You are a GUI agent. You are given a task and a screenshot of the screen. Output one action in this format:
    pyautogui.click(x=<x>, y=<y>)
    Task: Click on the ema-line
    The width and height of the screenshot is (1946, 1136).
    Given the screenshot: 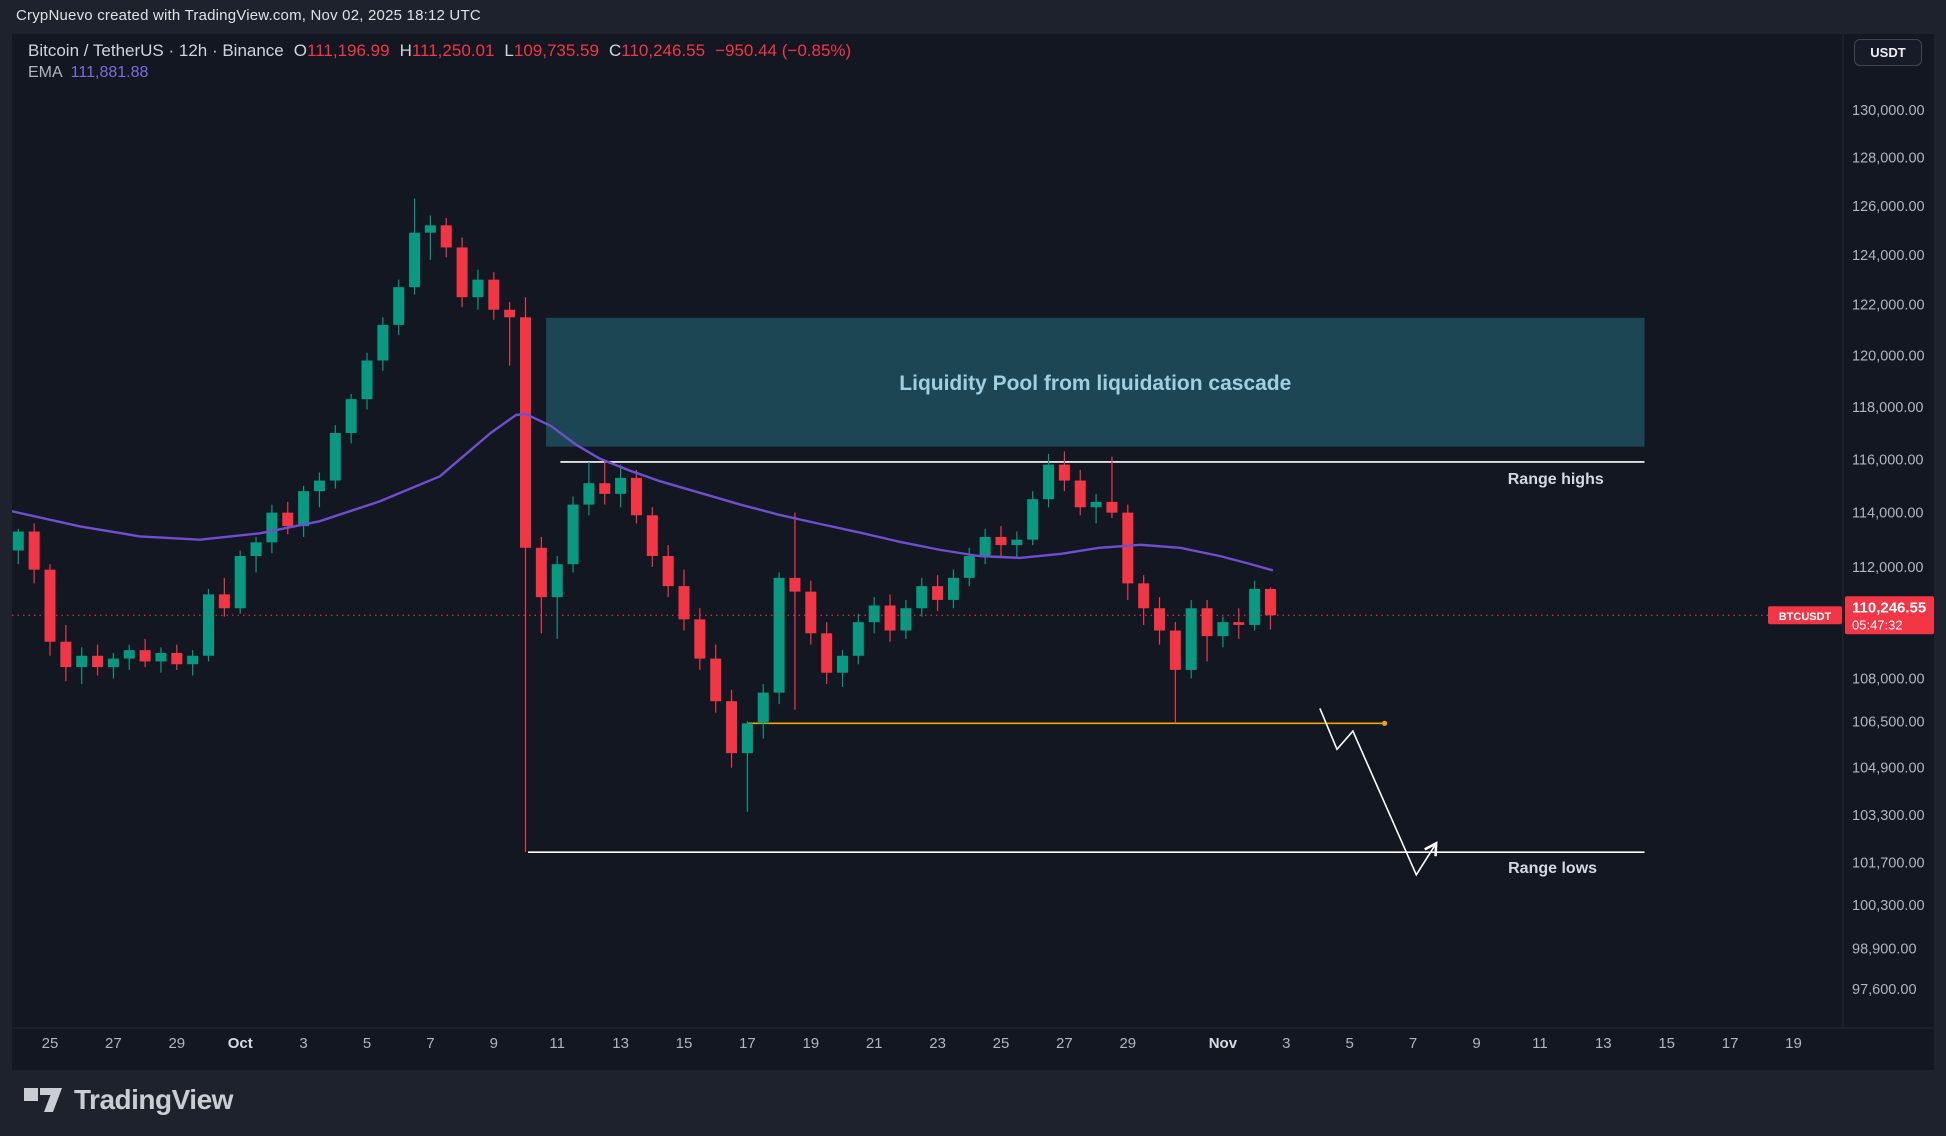 What is the action you would take?
    pyautogui.click(x=643, y=492)
    